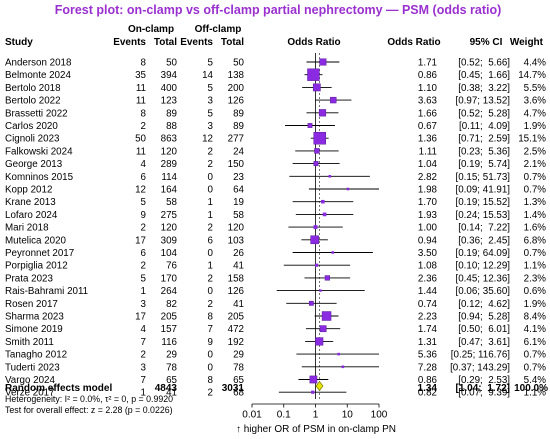  I want to click on x-axis: 0.01 0.1 1 10 100, so click(315, 412).